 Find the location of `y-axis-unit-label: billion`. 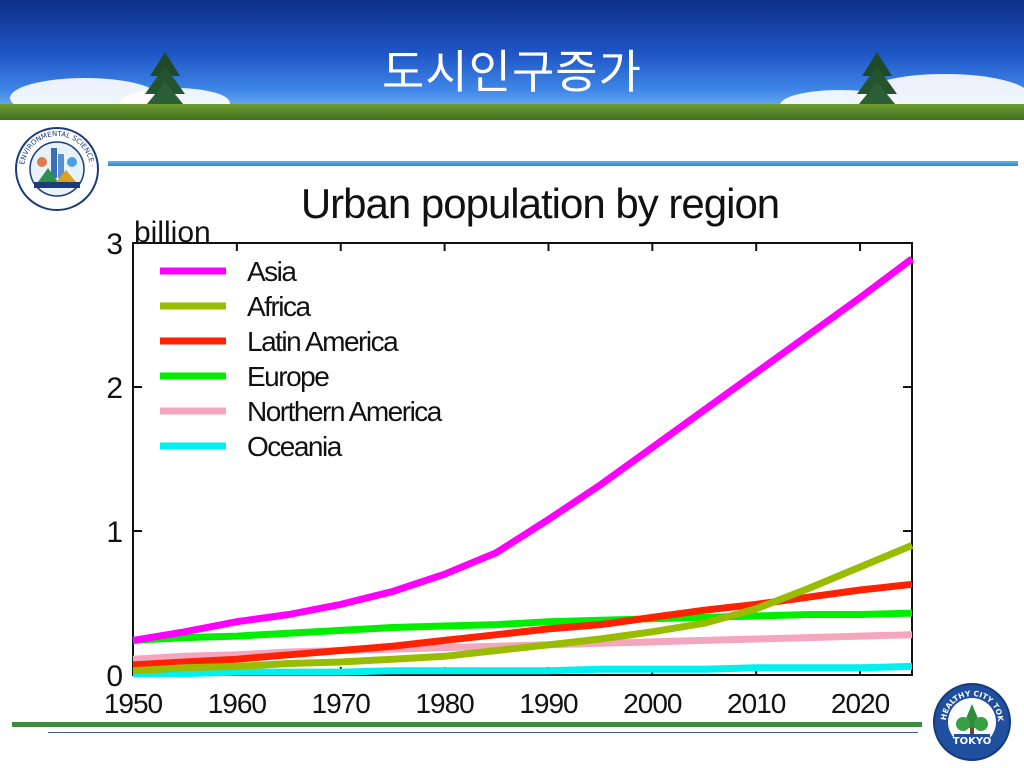

y-axis-unit-label: billion is located at coordinates (172, 232).